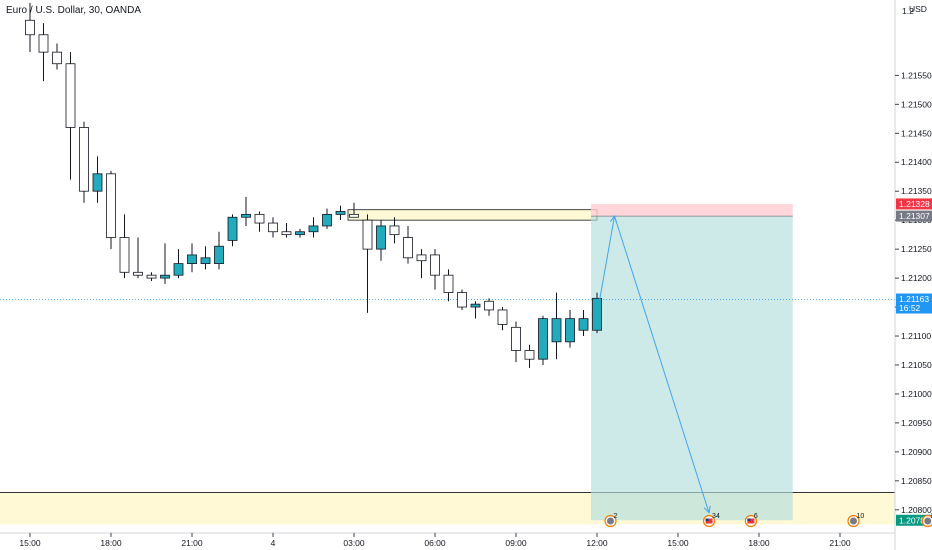 The image size is (932, 550). I want to click on y-tick-label: 1.20950, so click(916, 423).